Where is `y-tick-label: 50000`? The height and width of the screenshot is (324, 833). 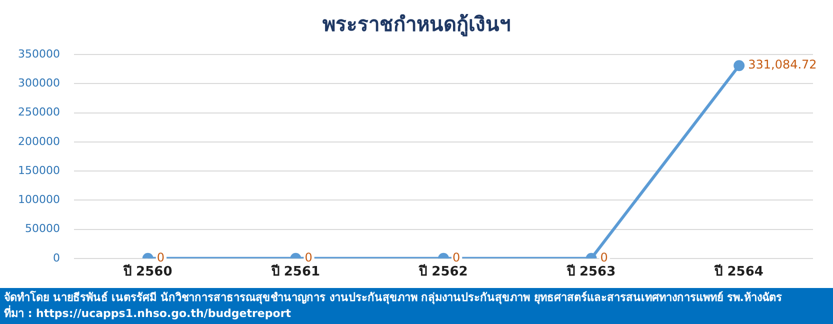 y-tick-label: 50000 is located at coordinates (42, 229).